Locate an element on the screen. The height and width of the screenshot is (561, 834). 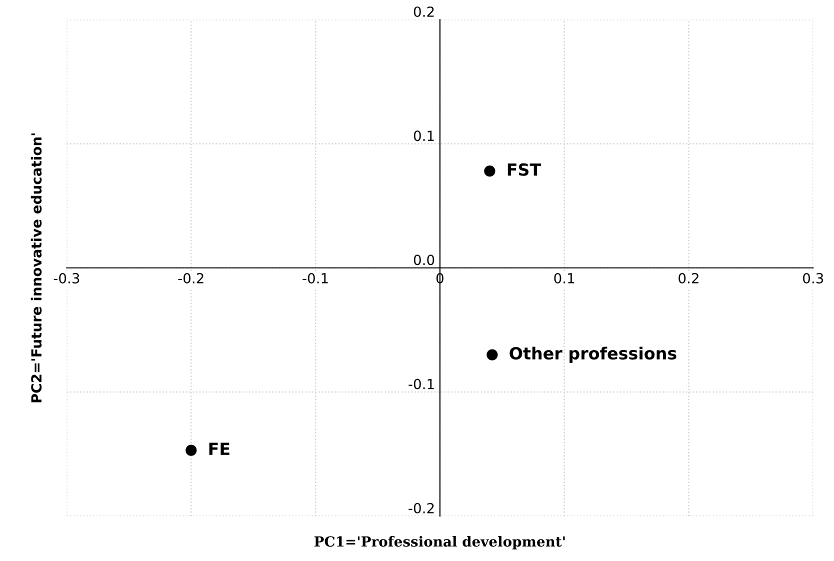
x-tick-label: 0.2 is located at coordinates (688, 278).